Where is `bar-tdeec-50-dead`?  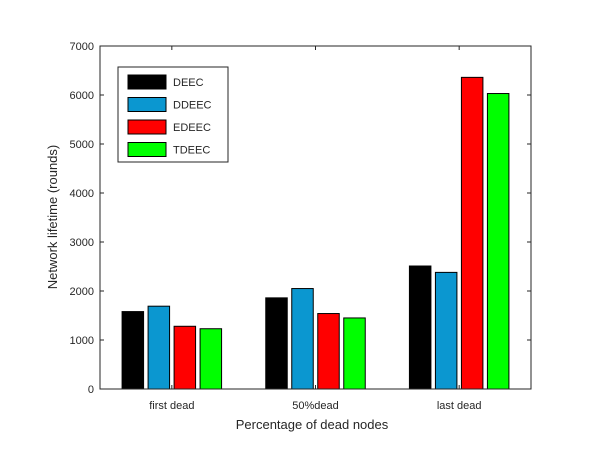
bar-tdeec-50-dead is located at coordinates (354, 353).